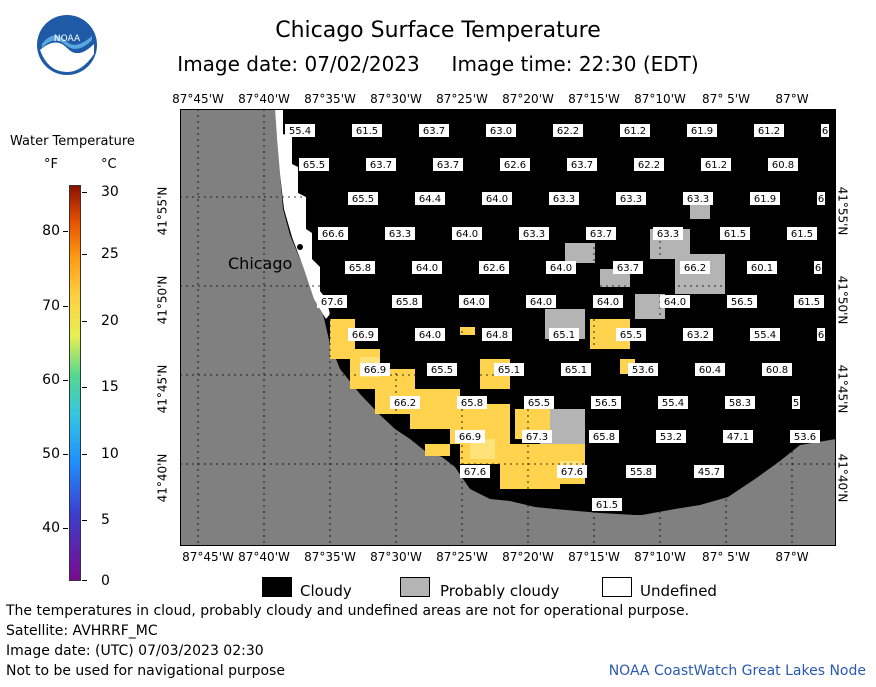  What do you see at coordinates (51, 231) in the screenshot?
I see `colorbar-f-tick: 80` at bounding box center [51, 231].